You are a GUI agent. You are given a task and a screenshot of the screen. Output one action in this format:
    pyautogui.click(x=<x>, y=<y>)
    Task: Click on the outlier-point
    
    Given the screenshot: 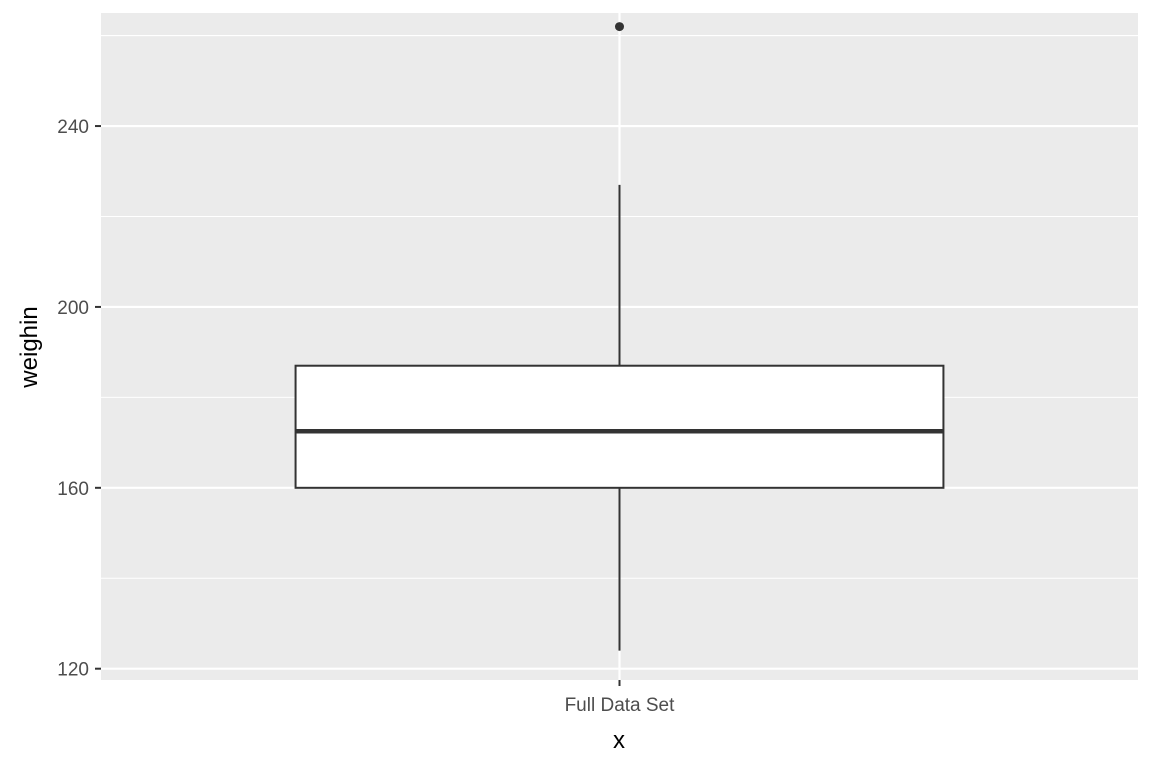 What is the action you would take?
    pyautogui.click(x=619, y=27)
    